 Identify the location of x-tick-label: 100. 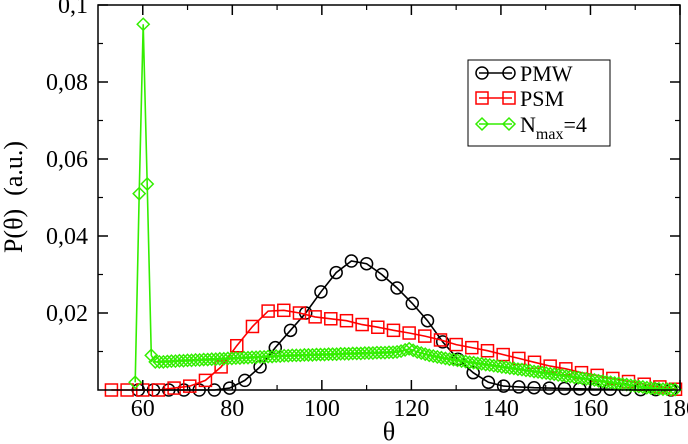
(322, 409).